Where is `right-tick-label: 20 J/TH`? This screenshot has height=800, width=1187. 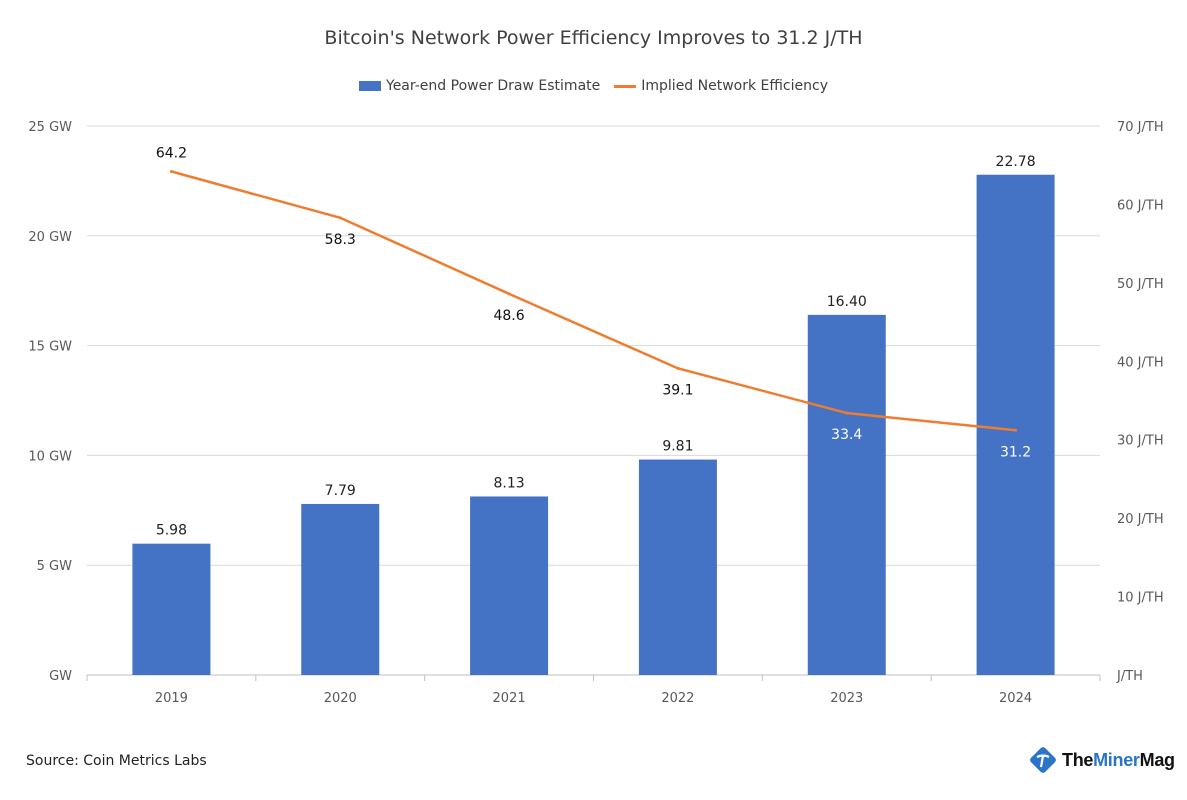 right-tick-label: 20 J/TH is located at coordinates (1140, 519).